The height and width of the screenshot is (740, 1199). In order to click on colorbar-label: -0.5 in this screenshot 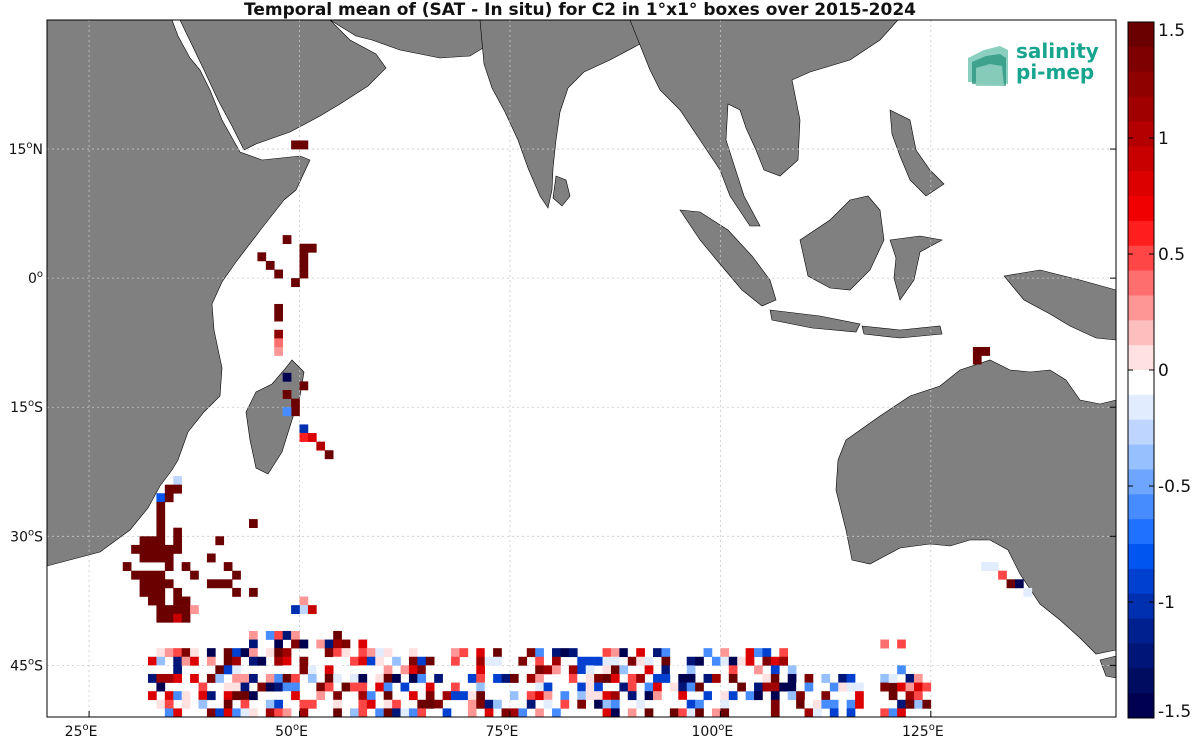, I will do `click(1174, 487)`.